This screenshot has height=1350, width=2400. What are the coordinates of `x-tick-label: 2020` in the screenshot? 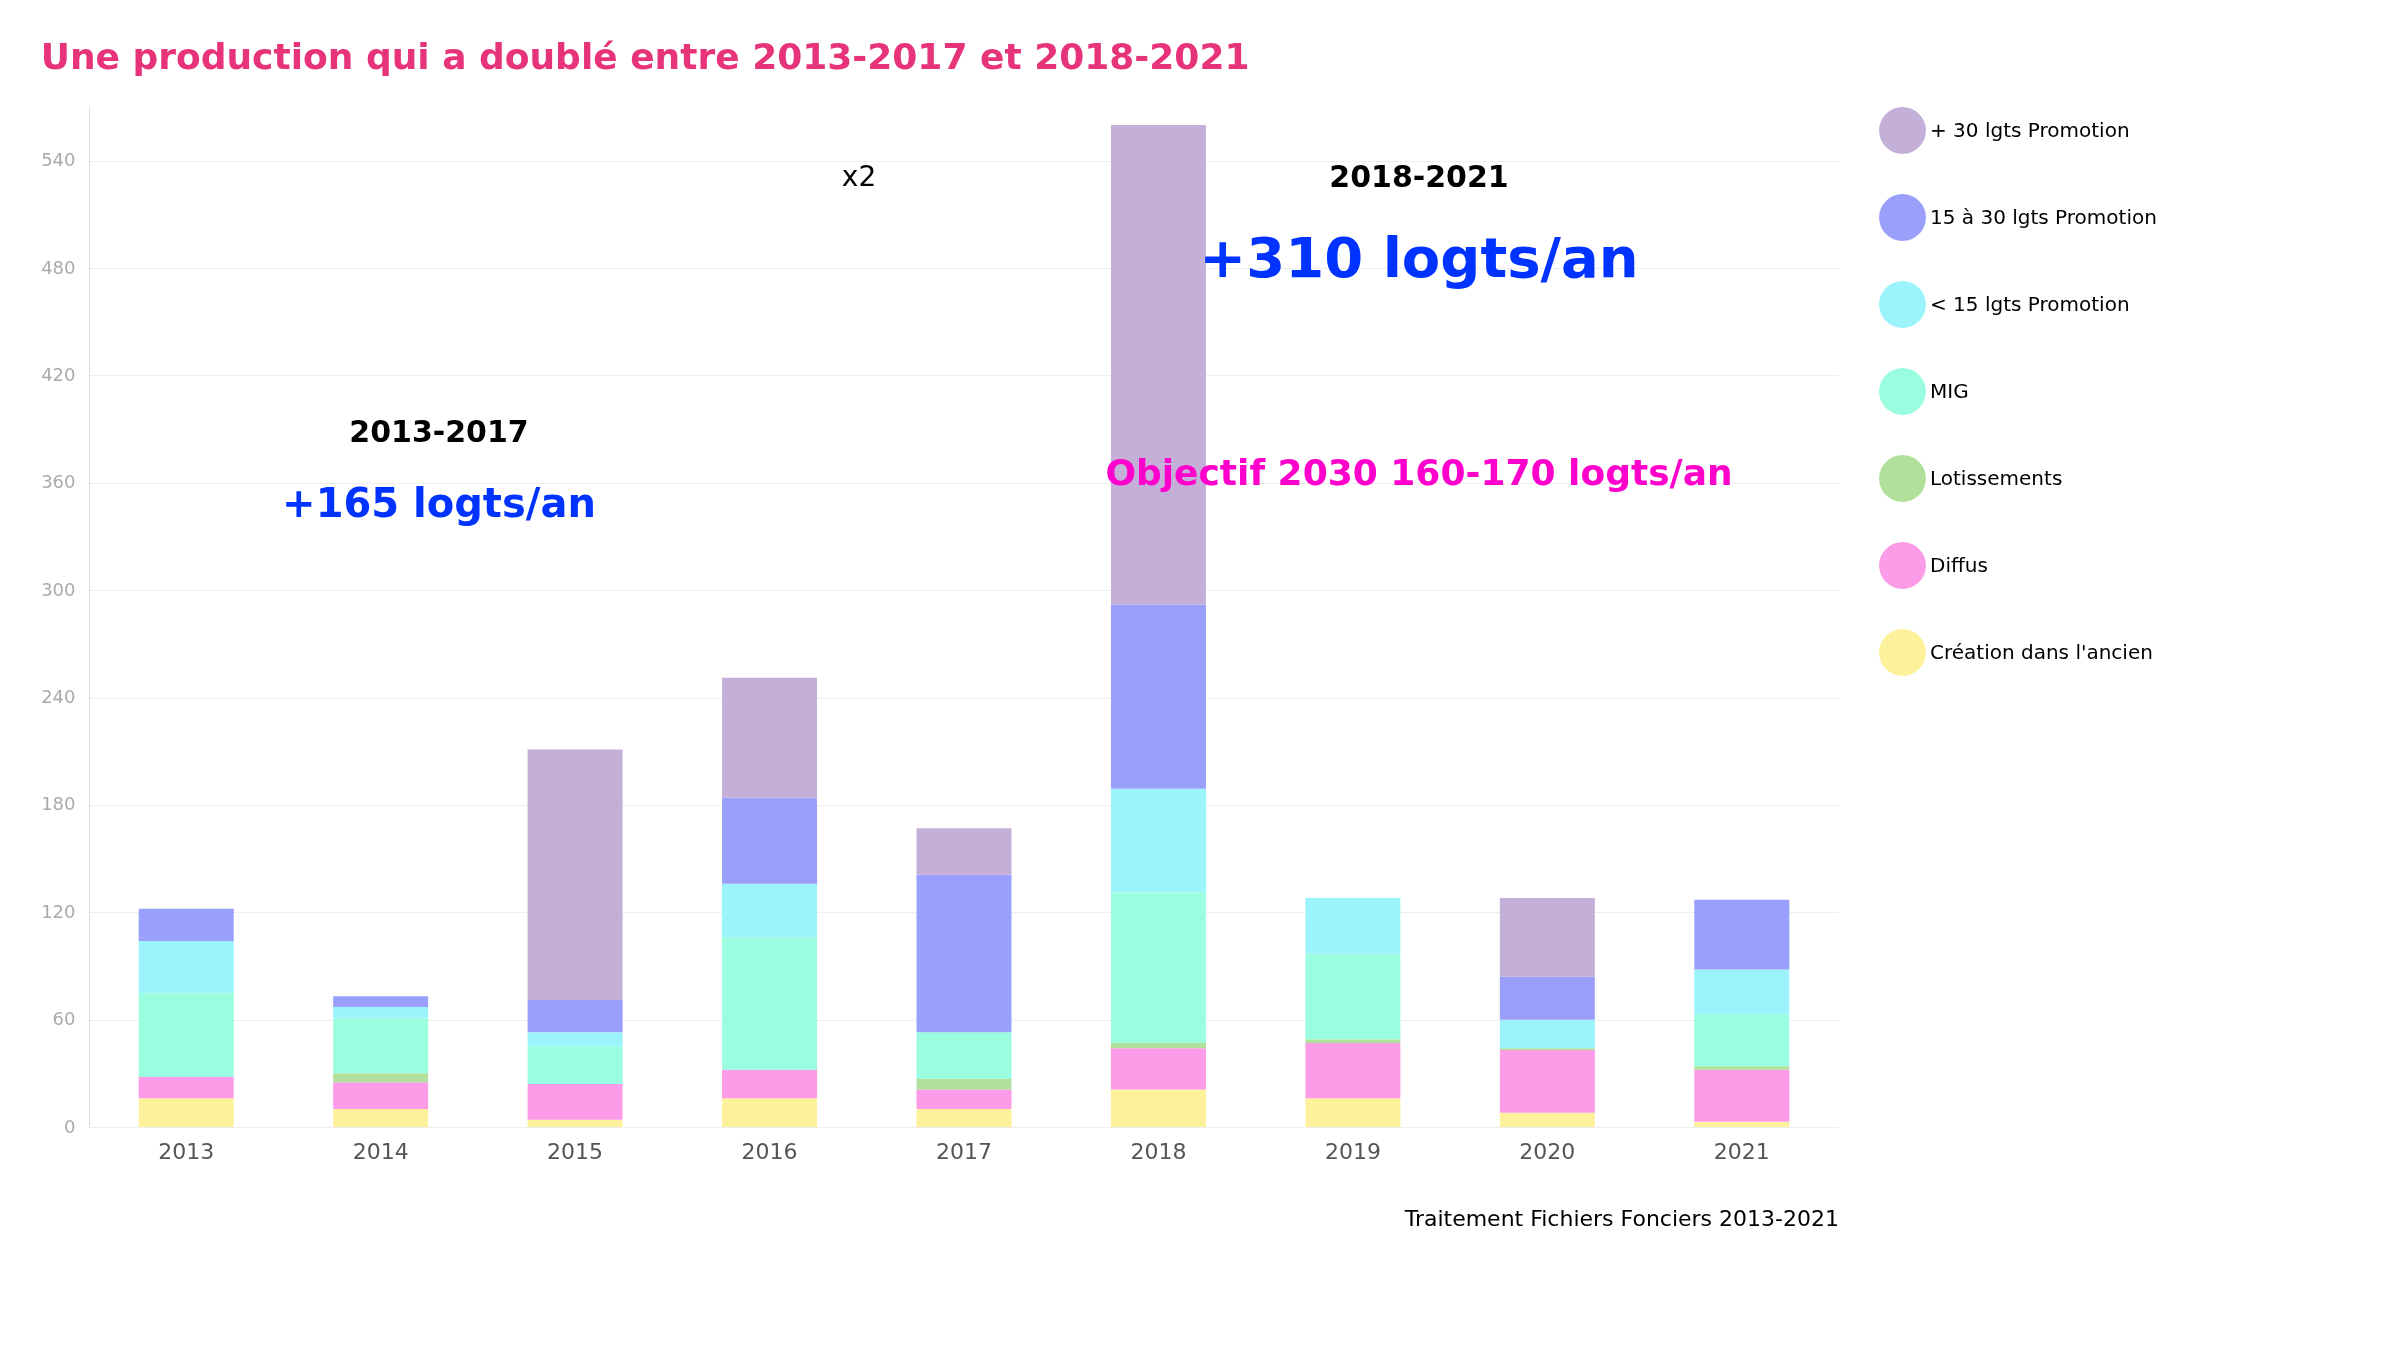 It's located at (1547, 1151).